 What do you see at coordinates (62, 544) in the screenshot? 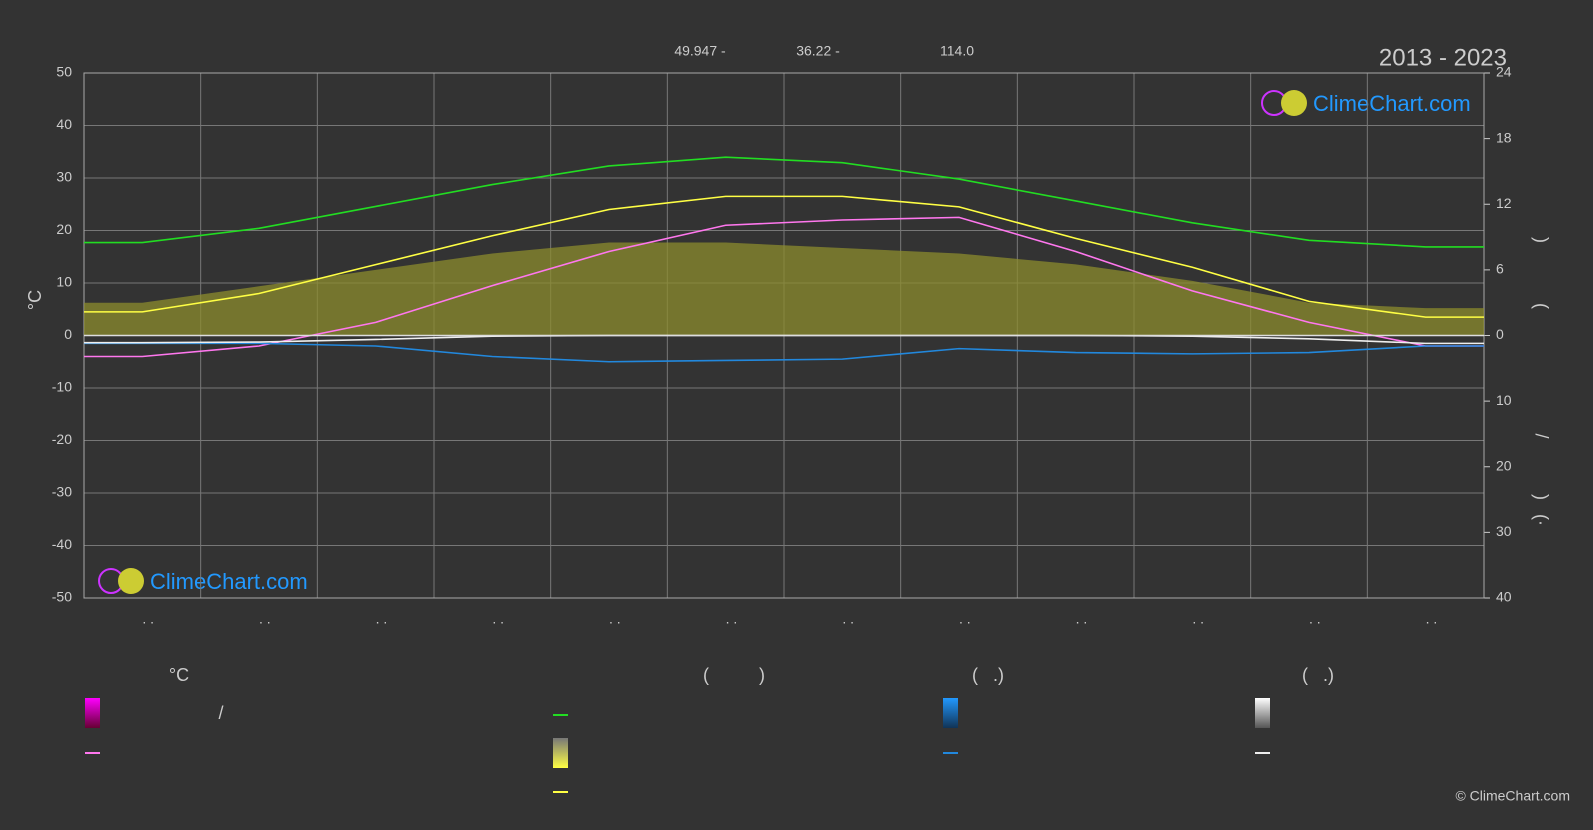
I see `y-tick-label: -40` at bounding box center [62, 544].